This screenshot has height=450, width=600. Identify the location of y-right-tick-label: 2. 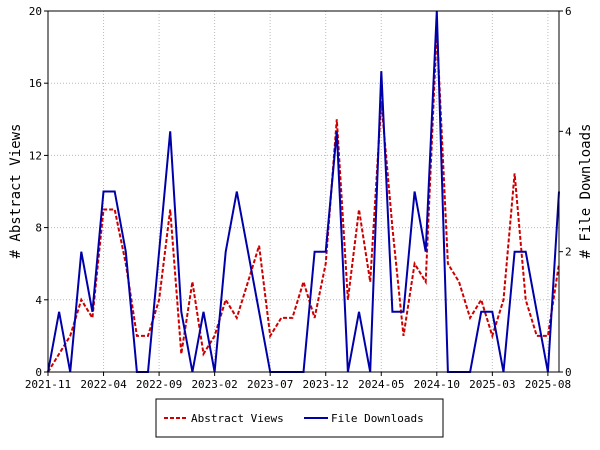
(568, 252).